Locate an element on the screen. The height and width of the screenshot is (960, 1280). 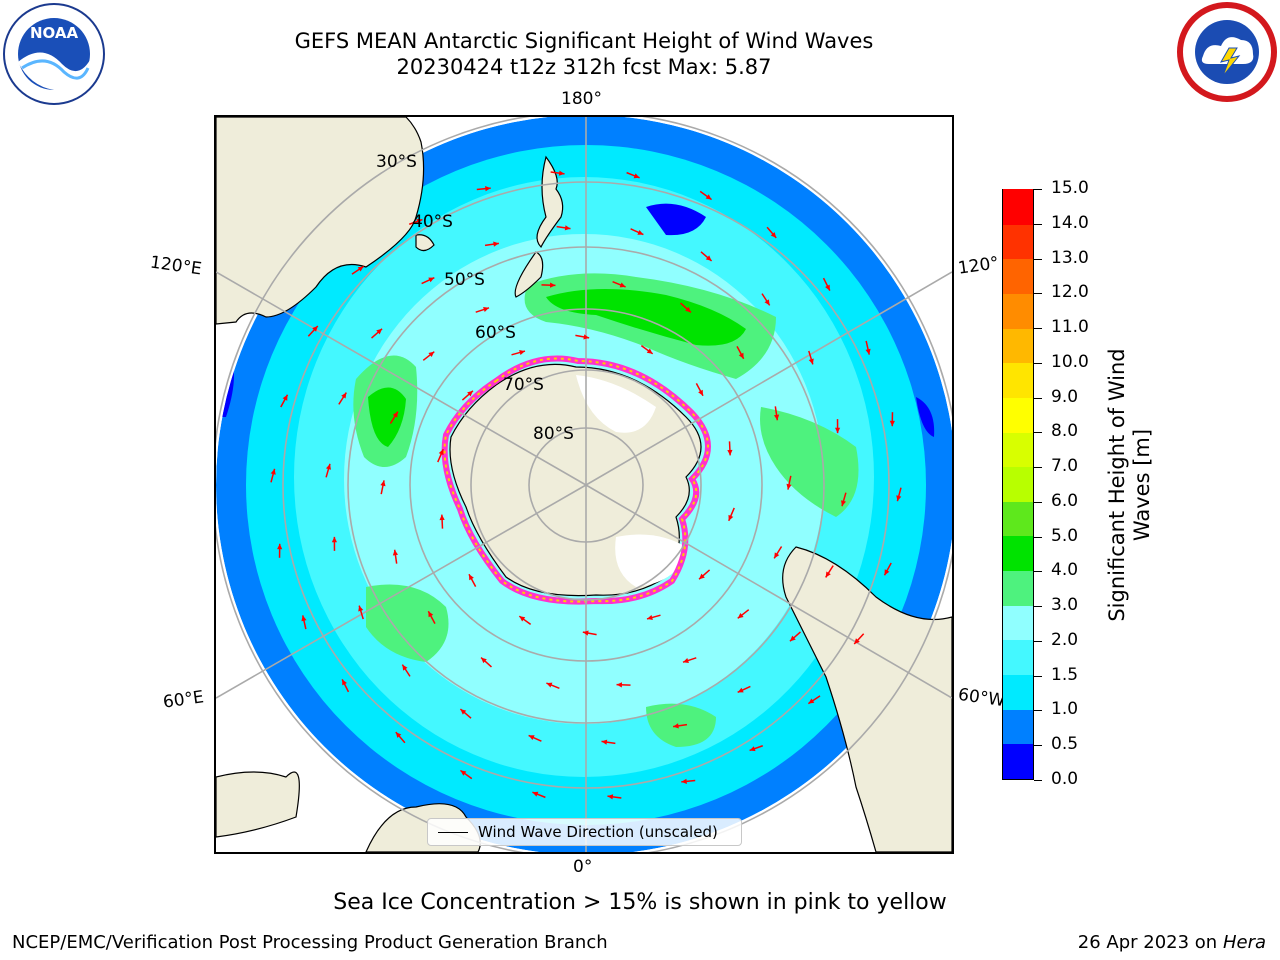
colorbar-tick-label: 3.0 is located at coordinates (1065, 605).